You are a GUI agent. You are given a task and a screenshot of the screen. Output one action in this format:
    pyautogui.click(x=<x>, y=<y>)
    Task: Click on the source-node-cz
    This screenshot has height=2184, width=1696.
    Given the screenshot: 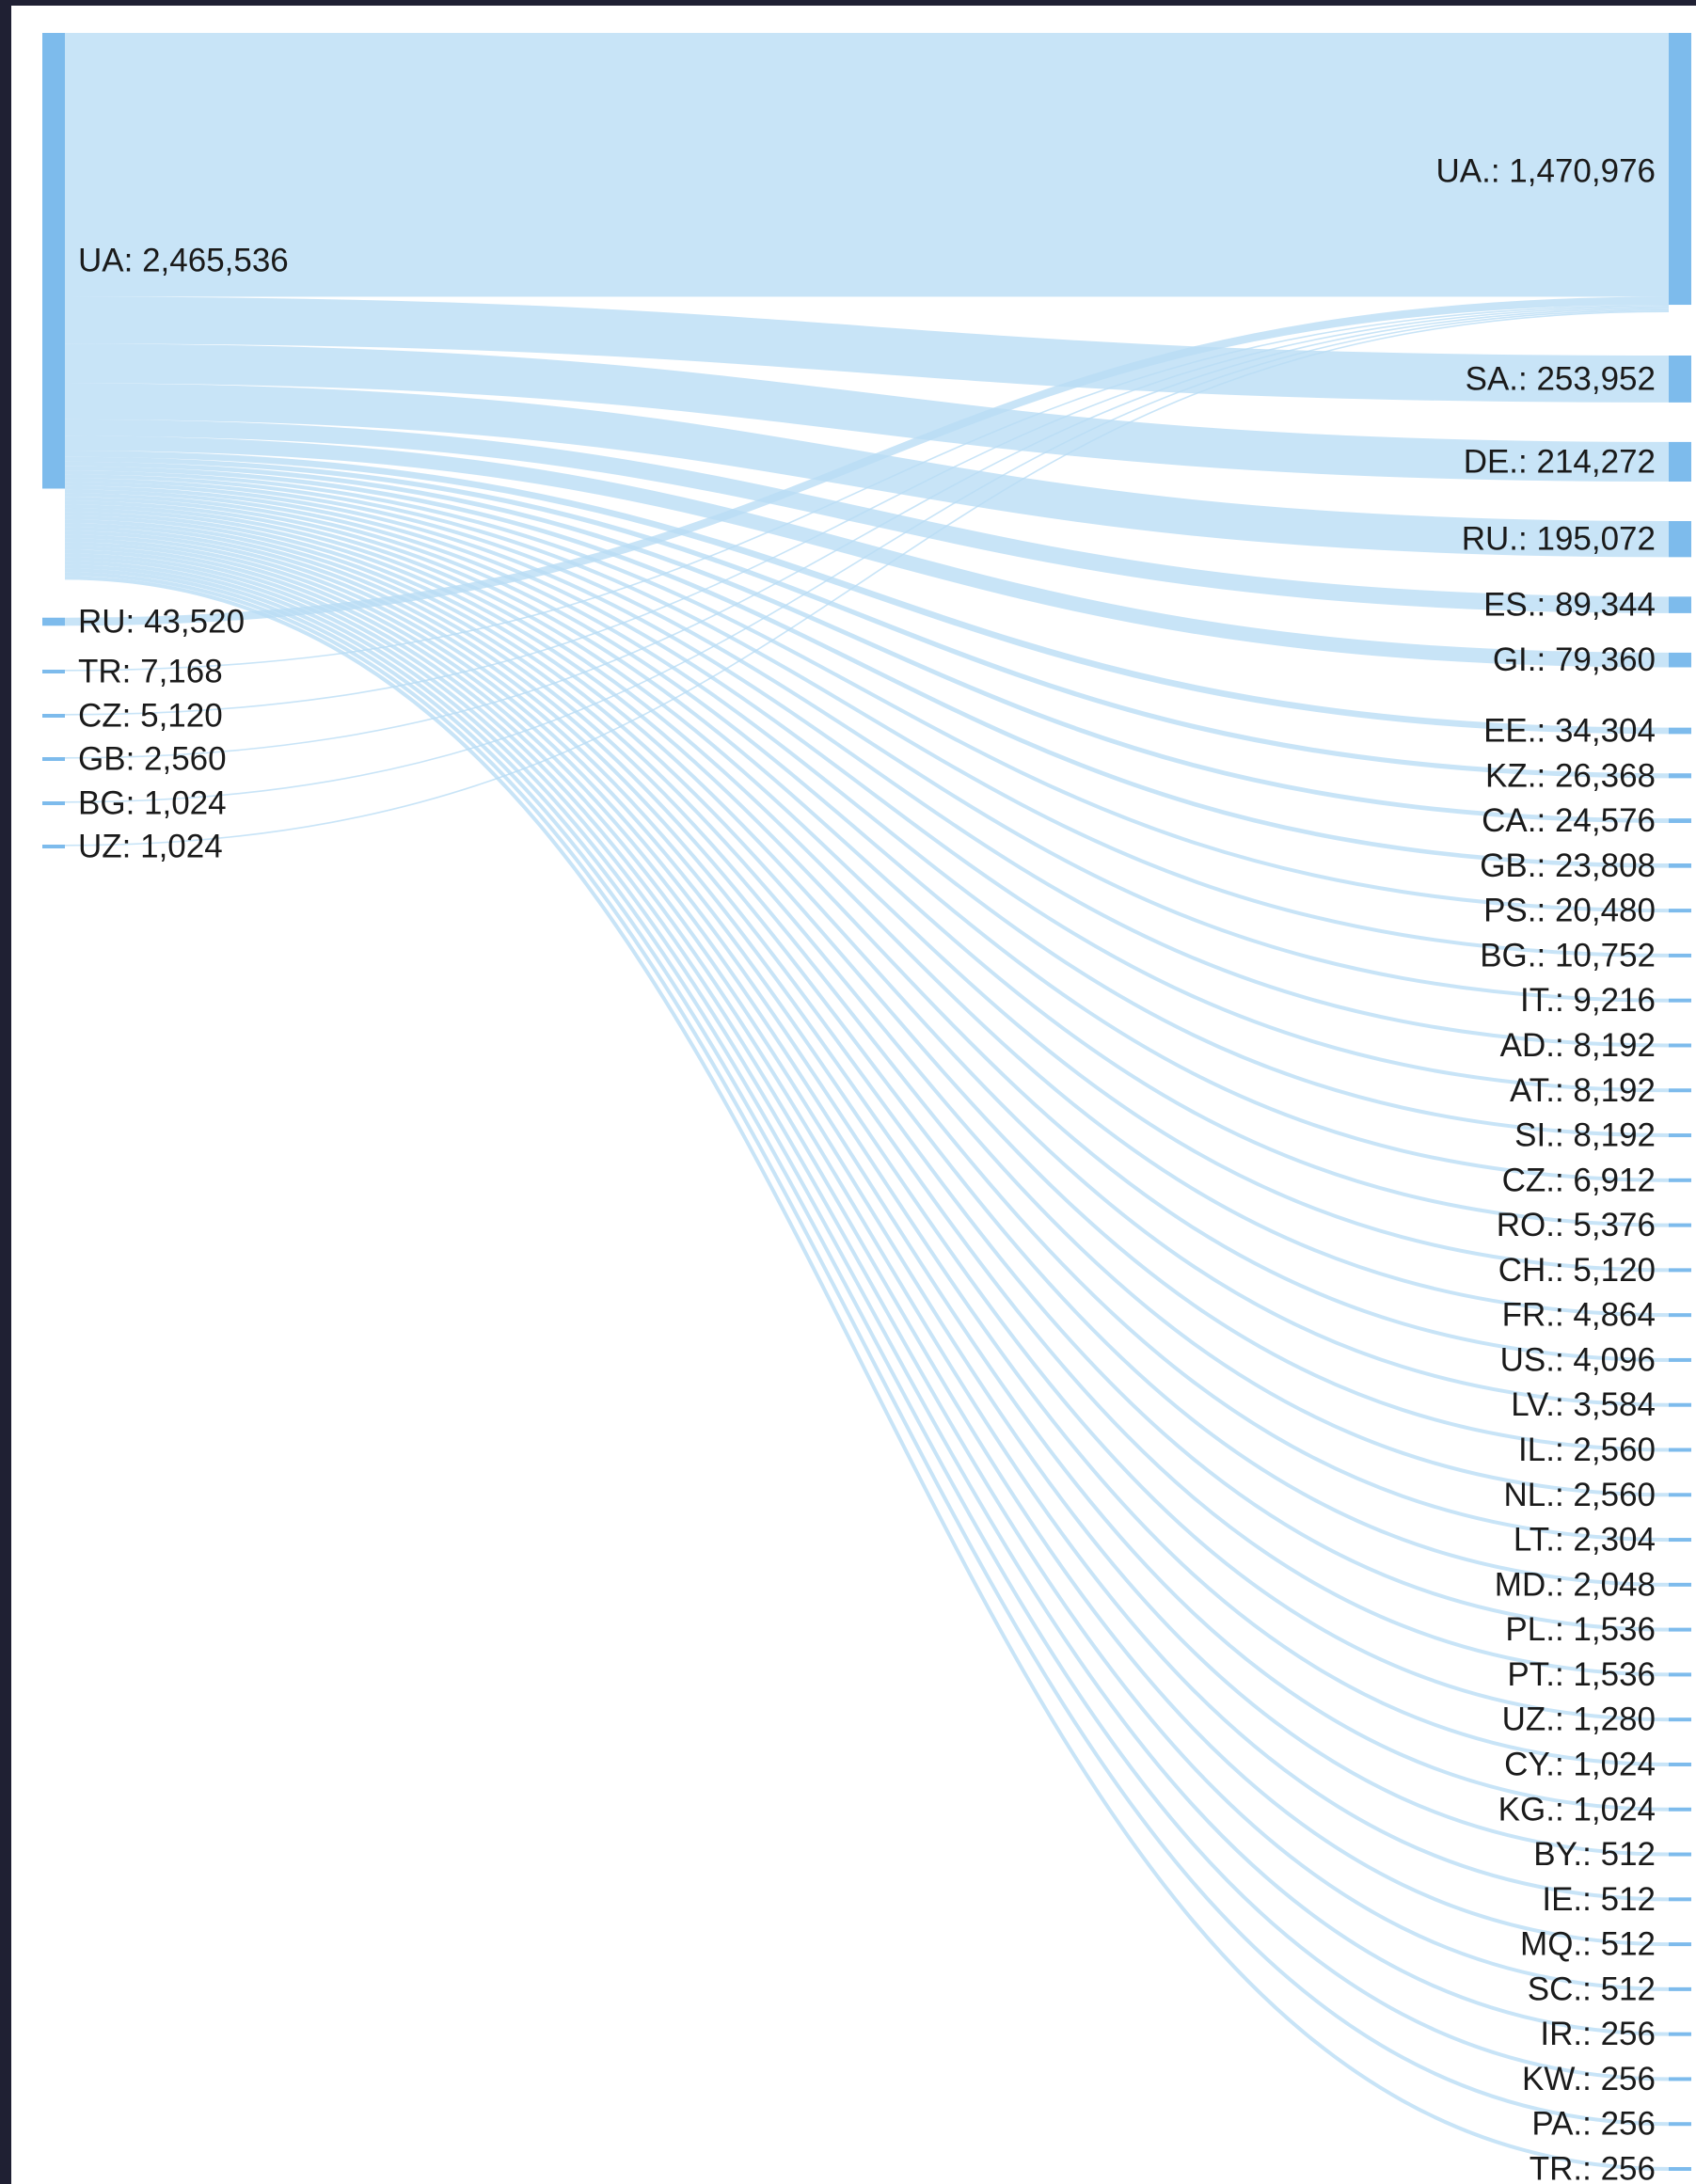 What is the action you would take?
    pyautogui.click(x=54, y=716)
    